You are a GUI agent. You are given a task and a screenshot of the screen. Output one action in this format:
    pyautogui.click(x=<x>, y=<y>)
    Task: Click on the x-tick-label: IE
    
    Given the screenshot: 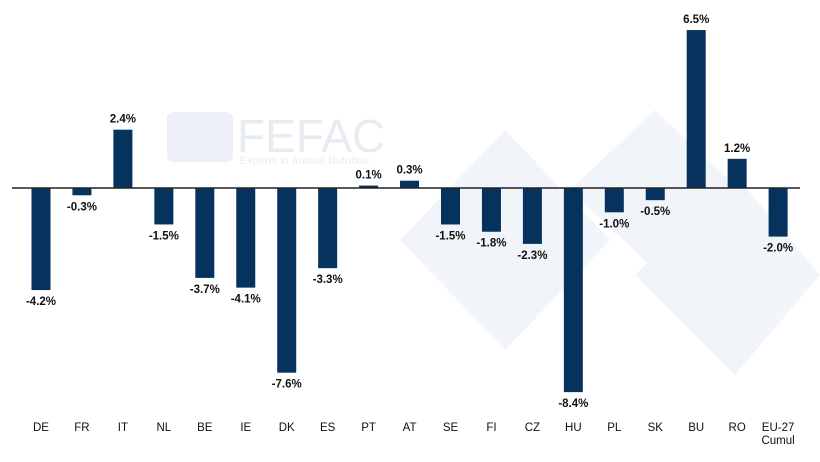 What is the action you would take?
    pyautogui.click(x=245, y=428)
    